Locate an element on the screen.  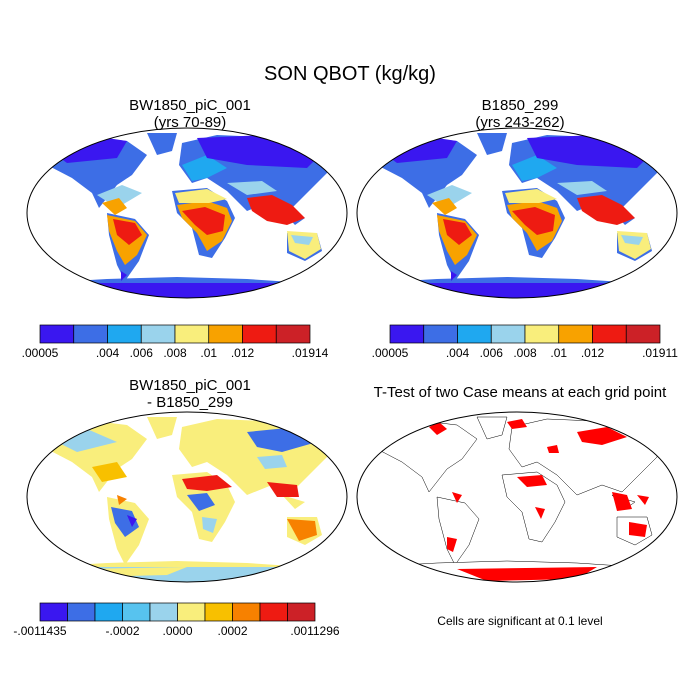
panel4-map is located at coordinates (517, 497).